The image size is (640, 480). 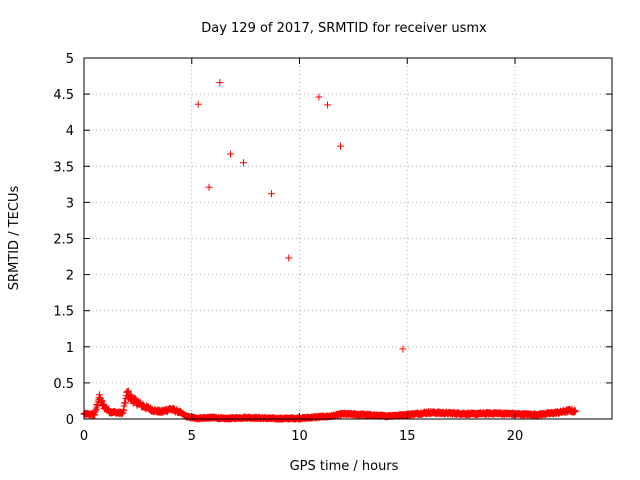 I want to click on x-tick-label: 5, so click(x=192, y=436).